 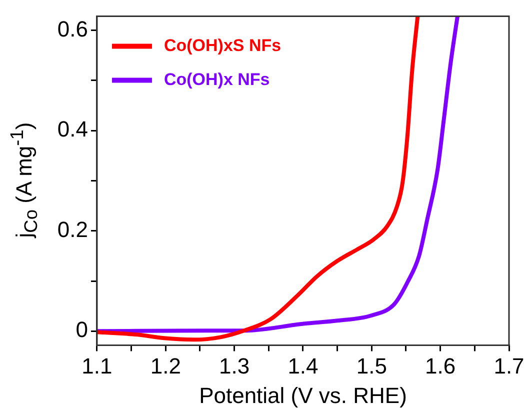 What do you see at coordinates (303, 365) in the screenshot?
I see `x-tick-label: 1.4` at bounding box center [303, 365].